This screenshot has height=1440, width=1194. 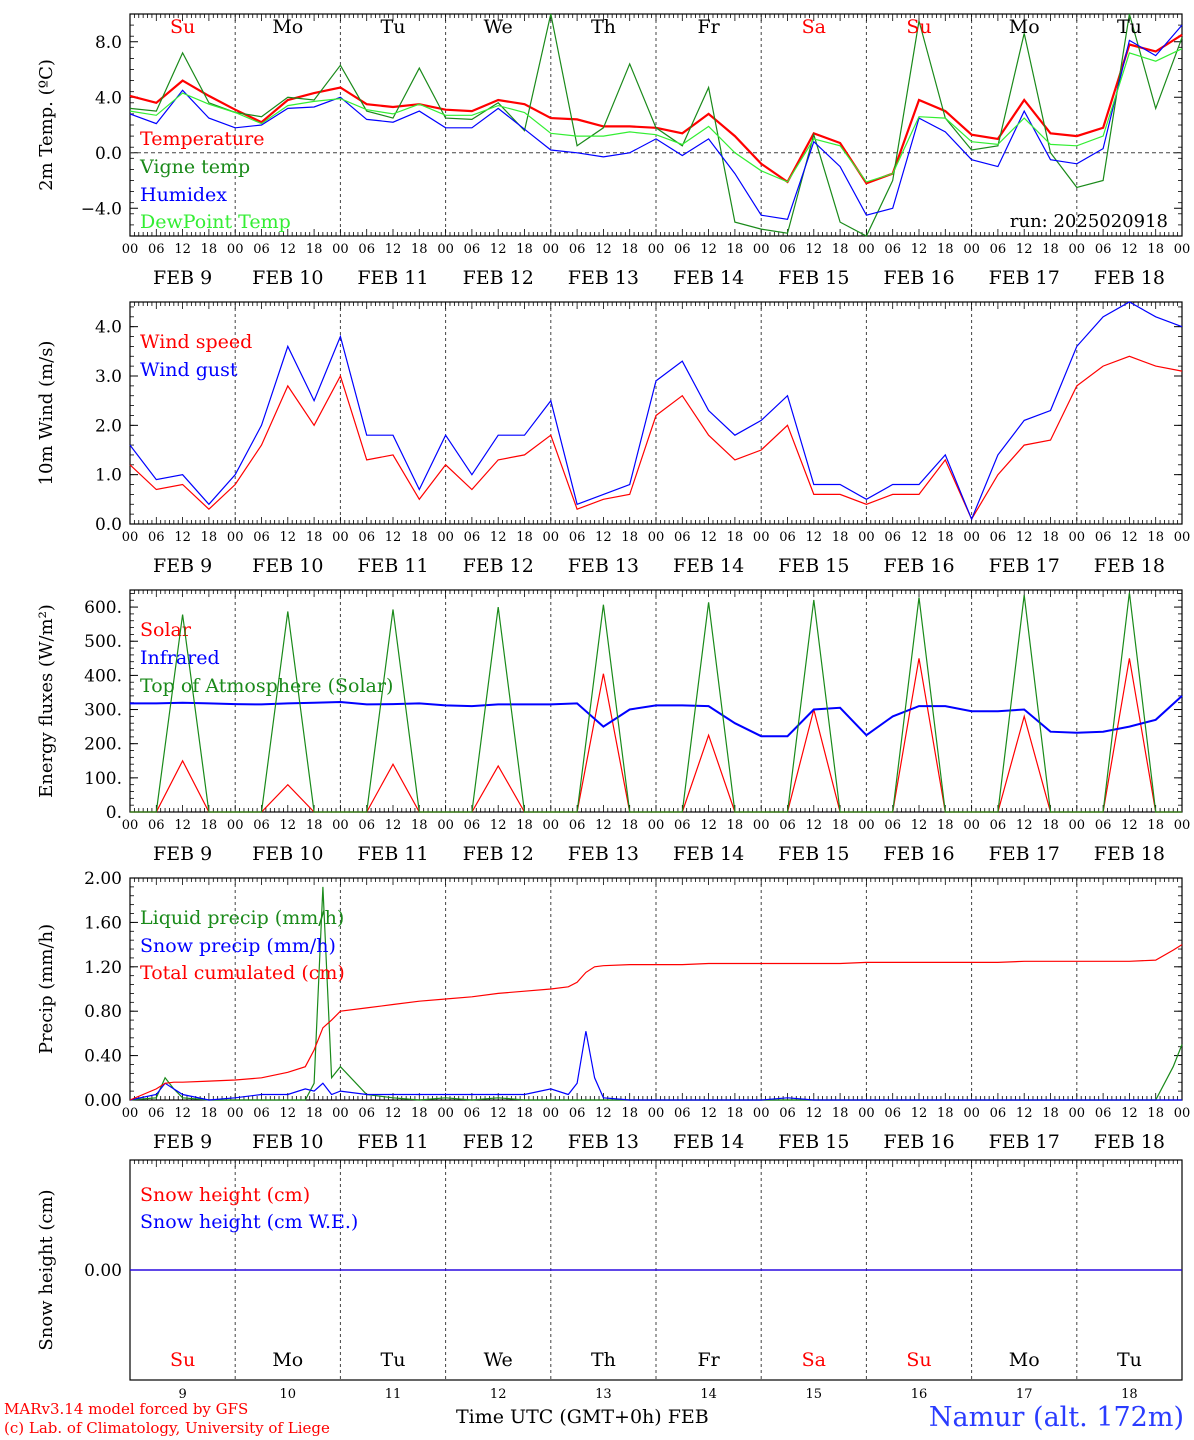 What do you see at coordinates (194, 167) in the screenshot?
I see `legend-entry: Vigne temp` at bounding box center [194, 167].